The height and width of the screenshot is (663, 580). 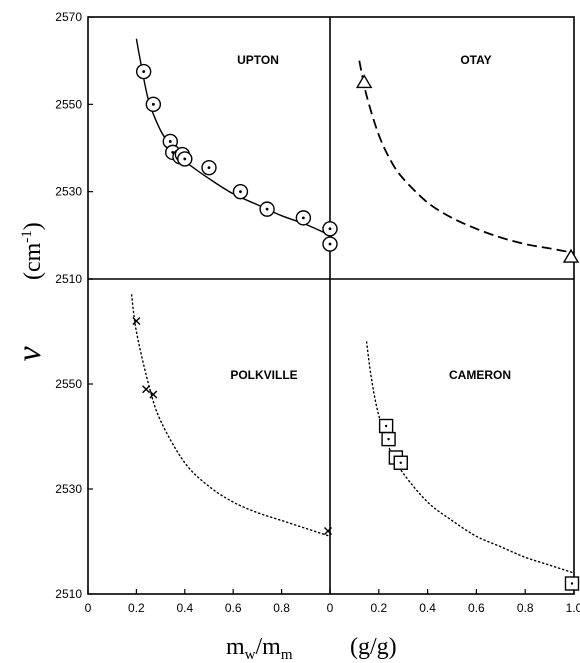 I want to click on x-tick-label: 1.0, so click(x=573, y=608).